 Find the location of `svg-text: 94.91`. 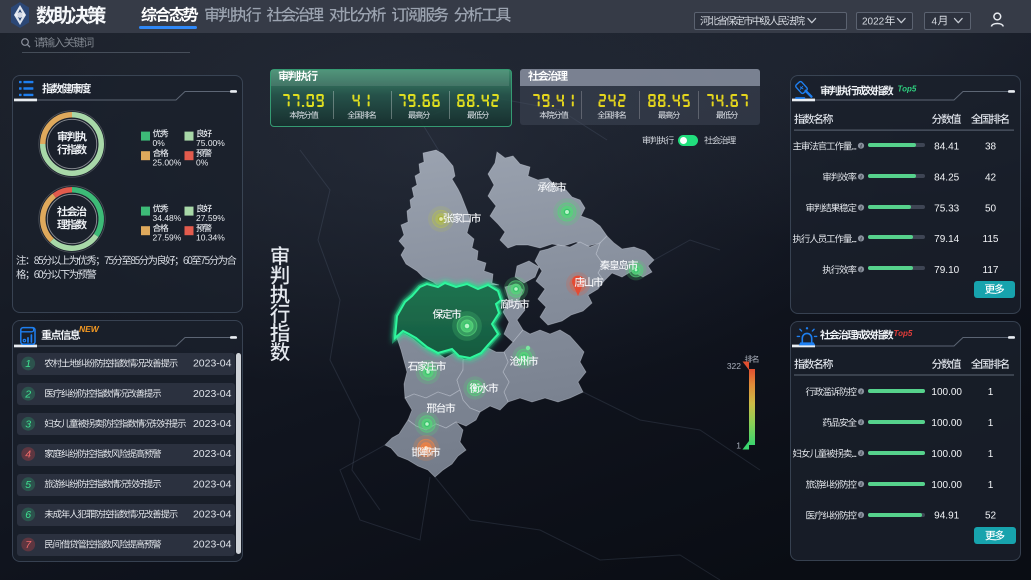

svg-text: 94.91 is located at coordinates (946, 516).